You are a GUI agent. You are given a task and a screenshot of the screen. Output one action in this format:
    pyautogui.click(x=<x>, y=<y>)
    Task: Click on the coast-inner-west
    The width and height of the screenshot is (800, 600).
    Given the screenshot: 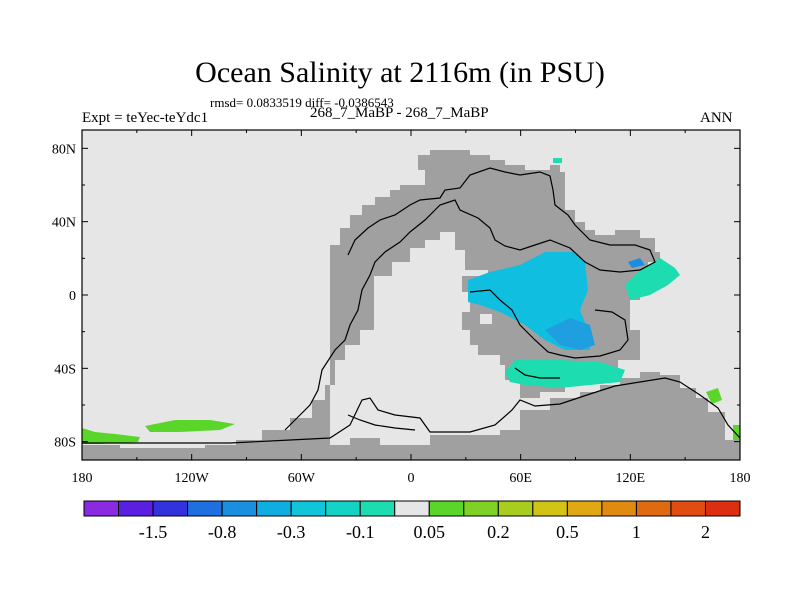 What is the action you would take?
    pyautogui.click(x=381, y=422)
    